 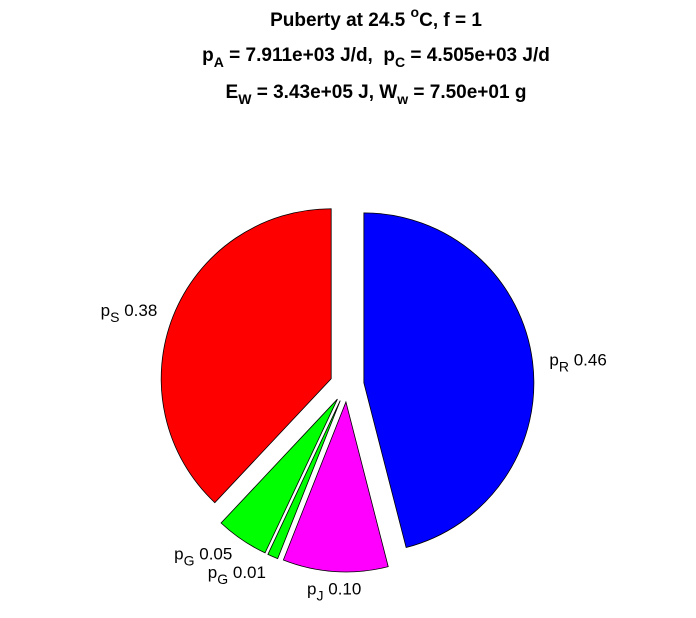 What do you see at coordinates (564, 366) in the screenshot?
I see `label-subscript: R` at bounding box center [564, 366].